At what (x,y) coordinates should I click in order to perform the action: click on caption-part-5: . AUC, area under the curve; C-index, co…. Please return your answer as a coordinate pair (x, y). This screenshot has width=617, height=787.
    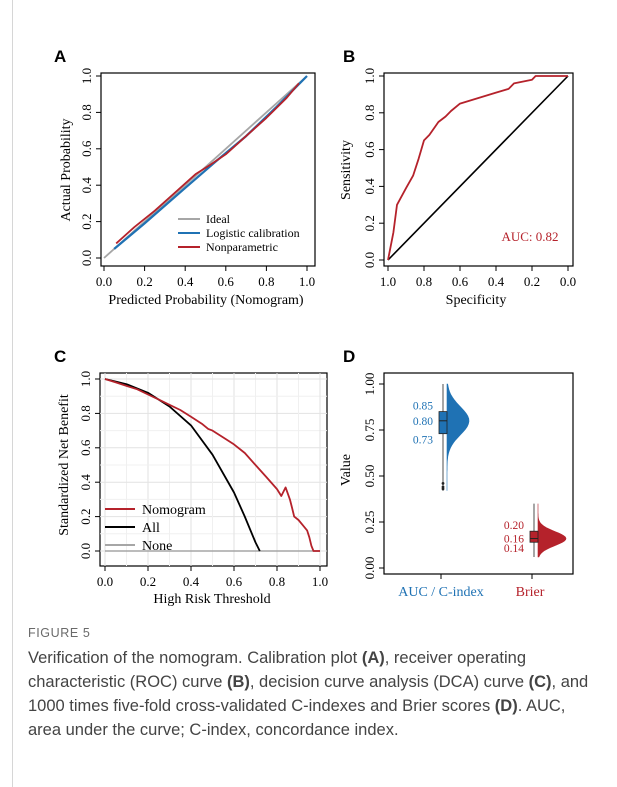
    Looking at the image, I should click on (297, 718).